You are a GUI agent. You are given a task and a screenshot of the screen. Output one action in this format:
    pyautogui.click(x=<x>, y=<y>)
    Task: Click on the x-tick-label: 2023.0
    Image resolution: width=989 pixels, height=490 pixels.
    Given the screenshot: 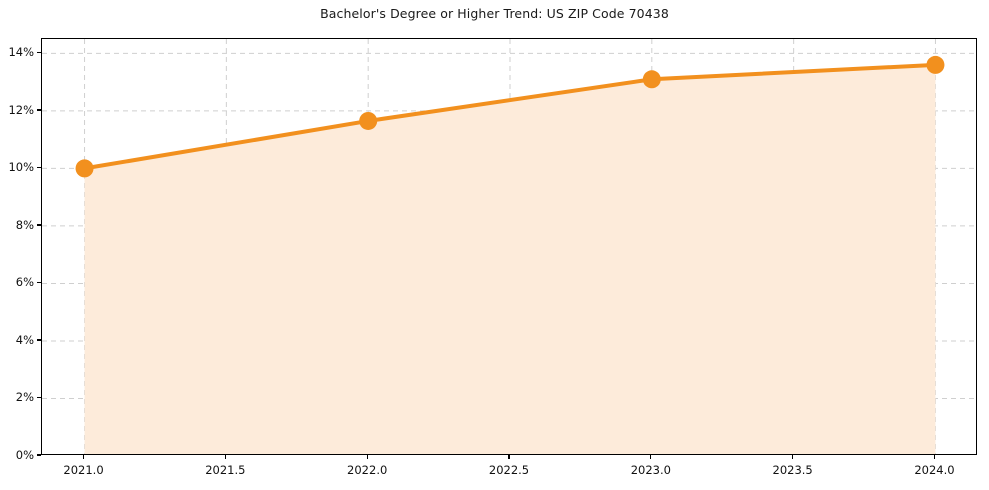 What is the action you would take?
    pyautogui.click(x=650, y=470)
    